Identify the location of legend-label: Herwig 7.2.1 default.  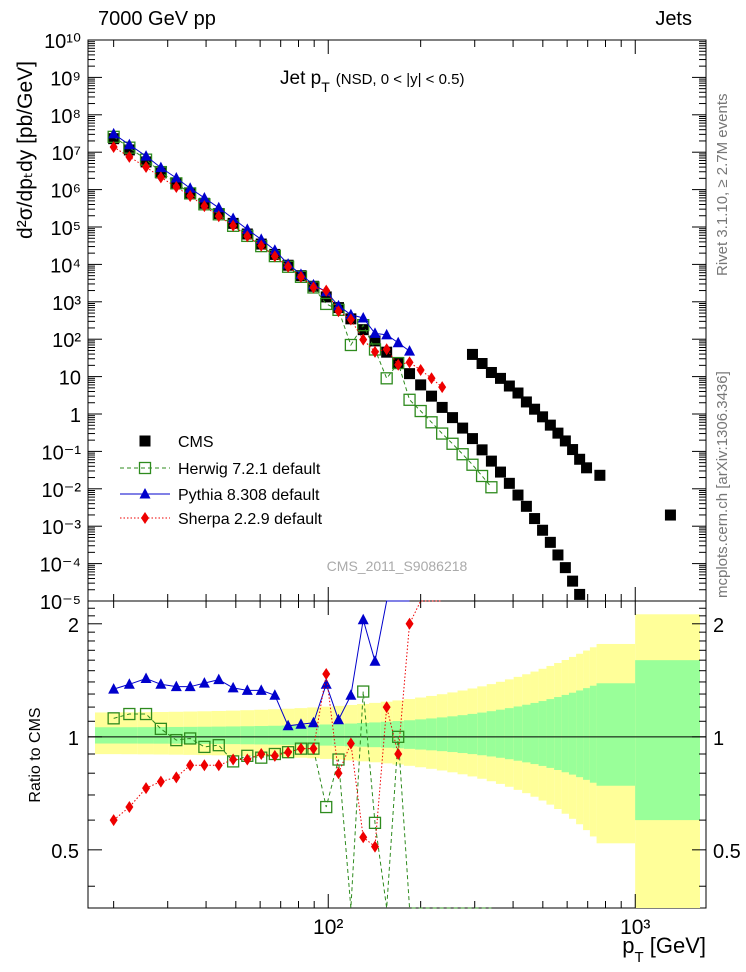
(249, 469).